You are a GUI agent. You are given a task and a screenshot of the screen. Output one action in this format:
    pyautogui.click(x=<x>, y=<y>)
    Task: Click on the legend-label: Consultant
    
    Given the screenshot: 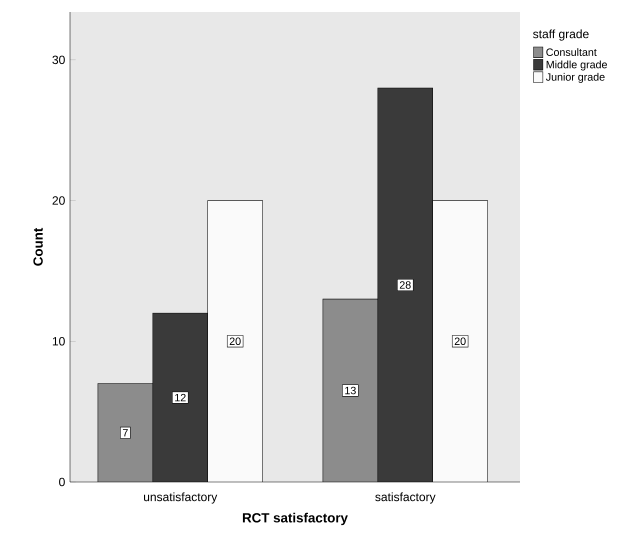 What is the action you would take?
    pyautogui.click(x=571, y=52)
    